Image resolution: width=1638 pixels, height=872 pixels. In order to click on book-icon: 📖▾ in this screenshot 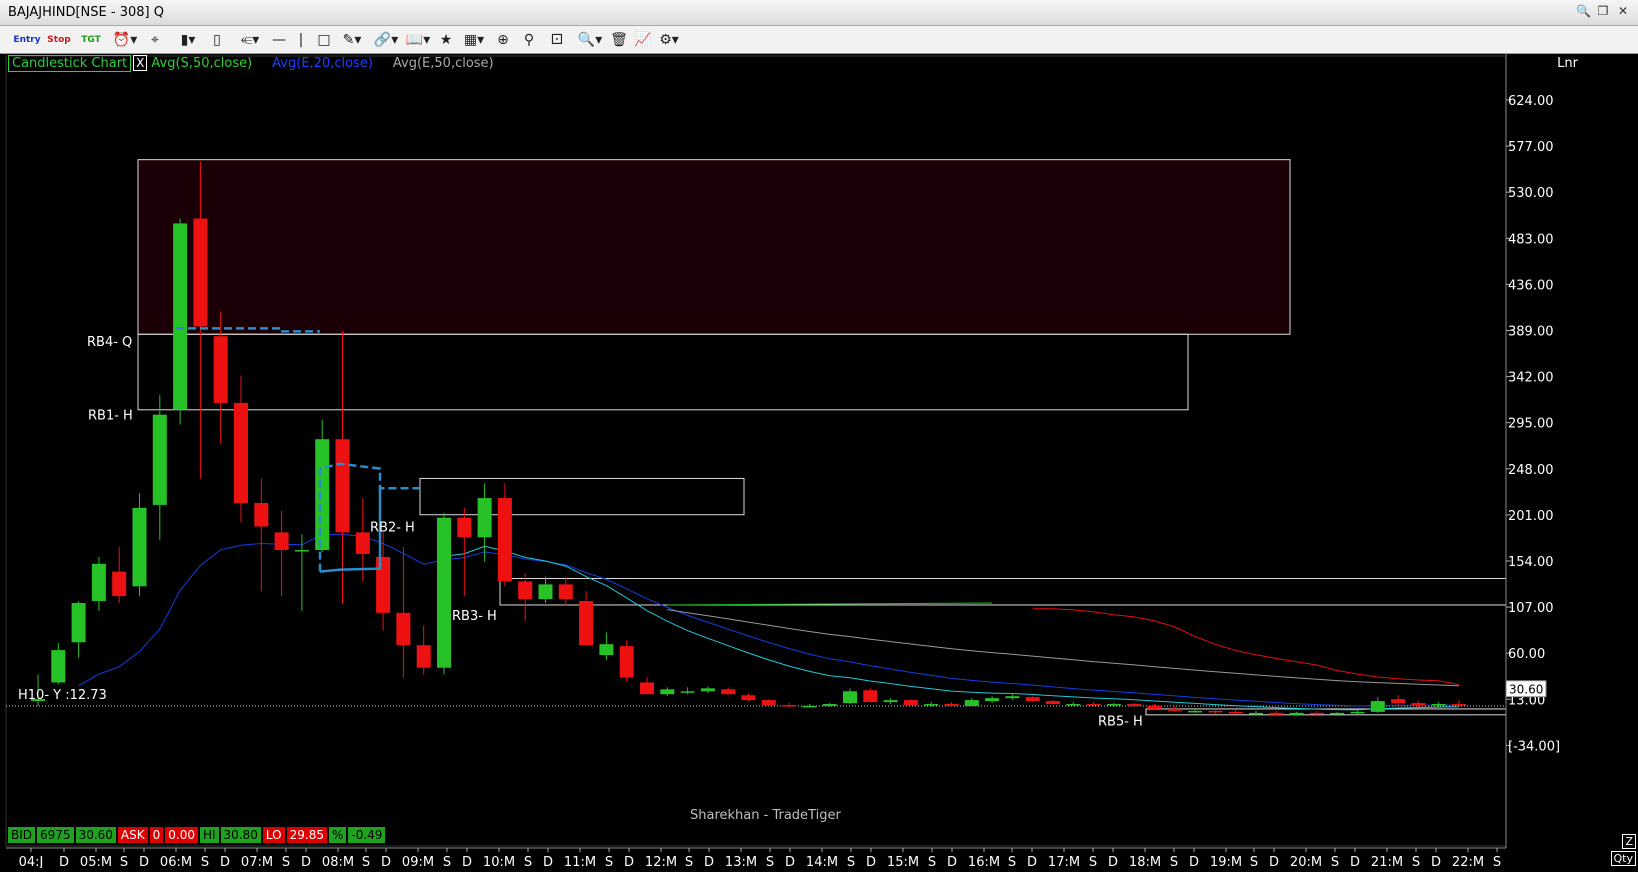, I will do `click(418, 40)`.